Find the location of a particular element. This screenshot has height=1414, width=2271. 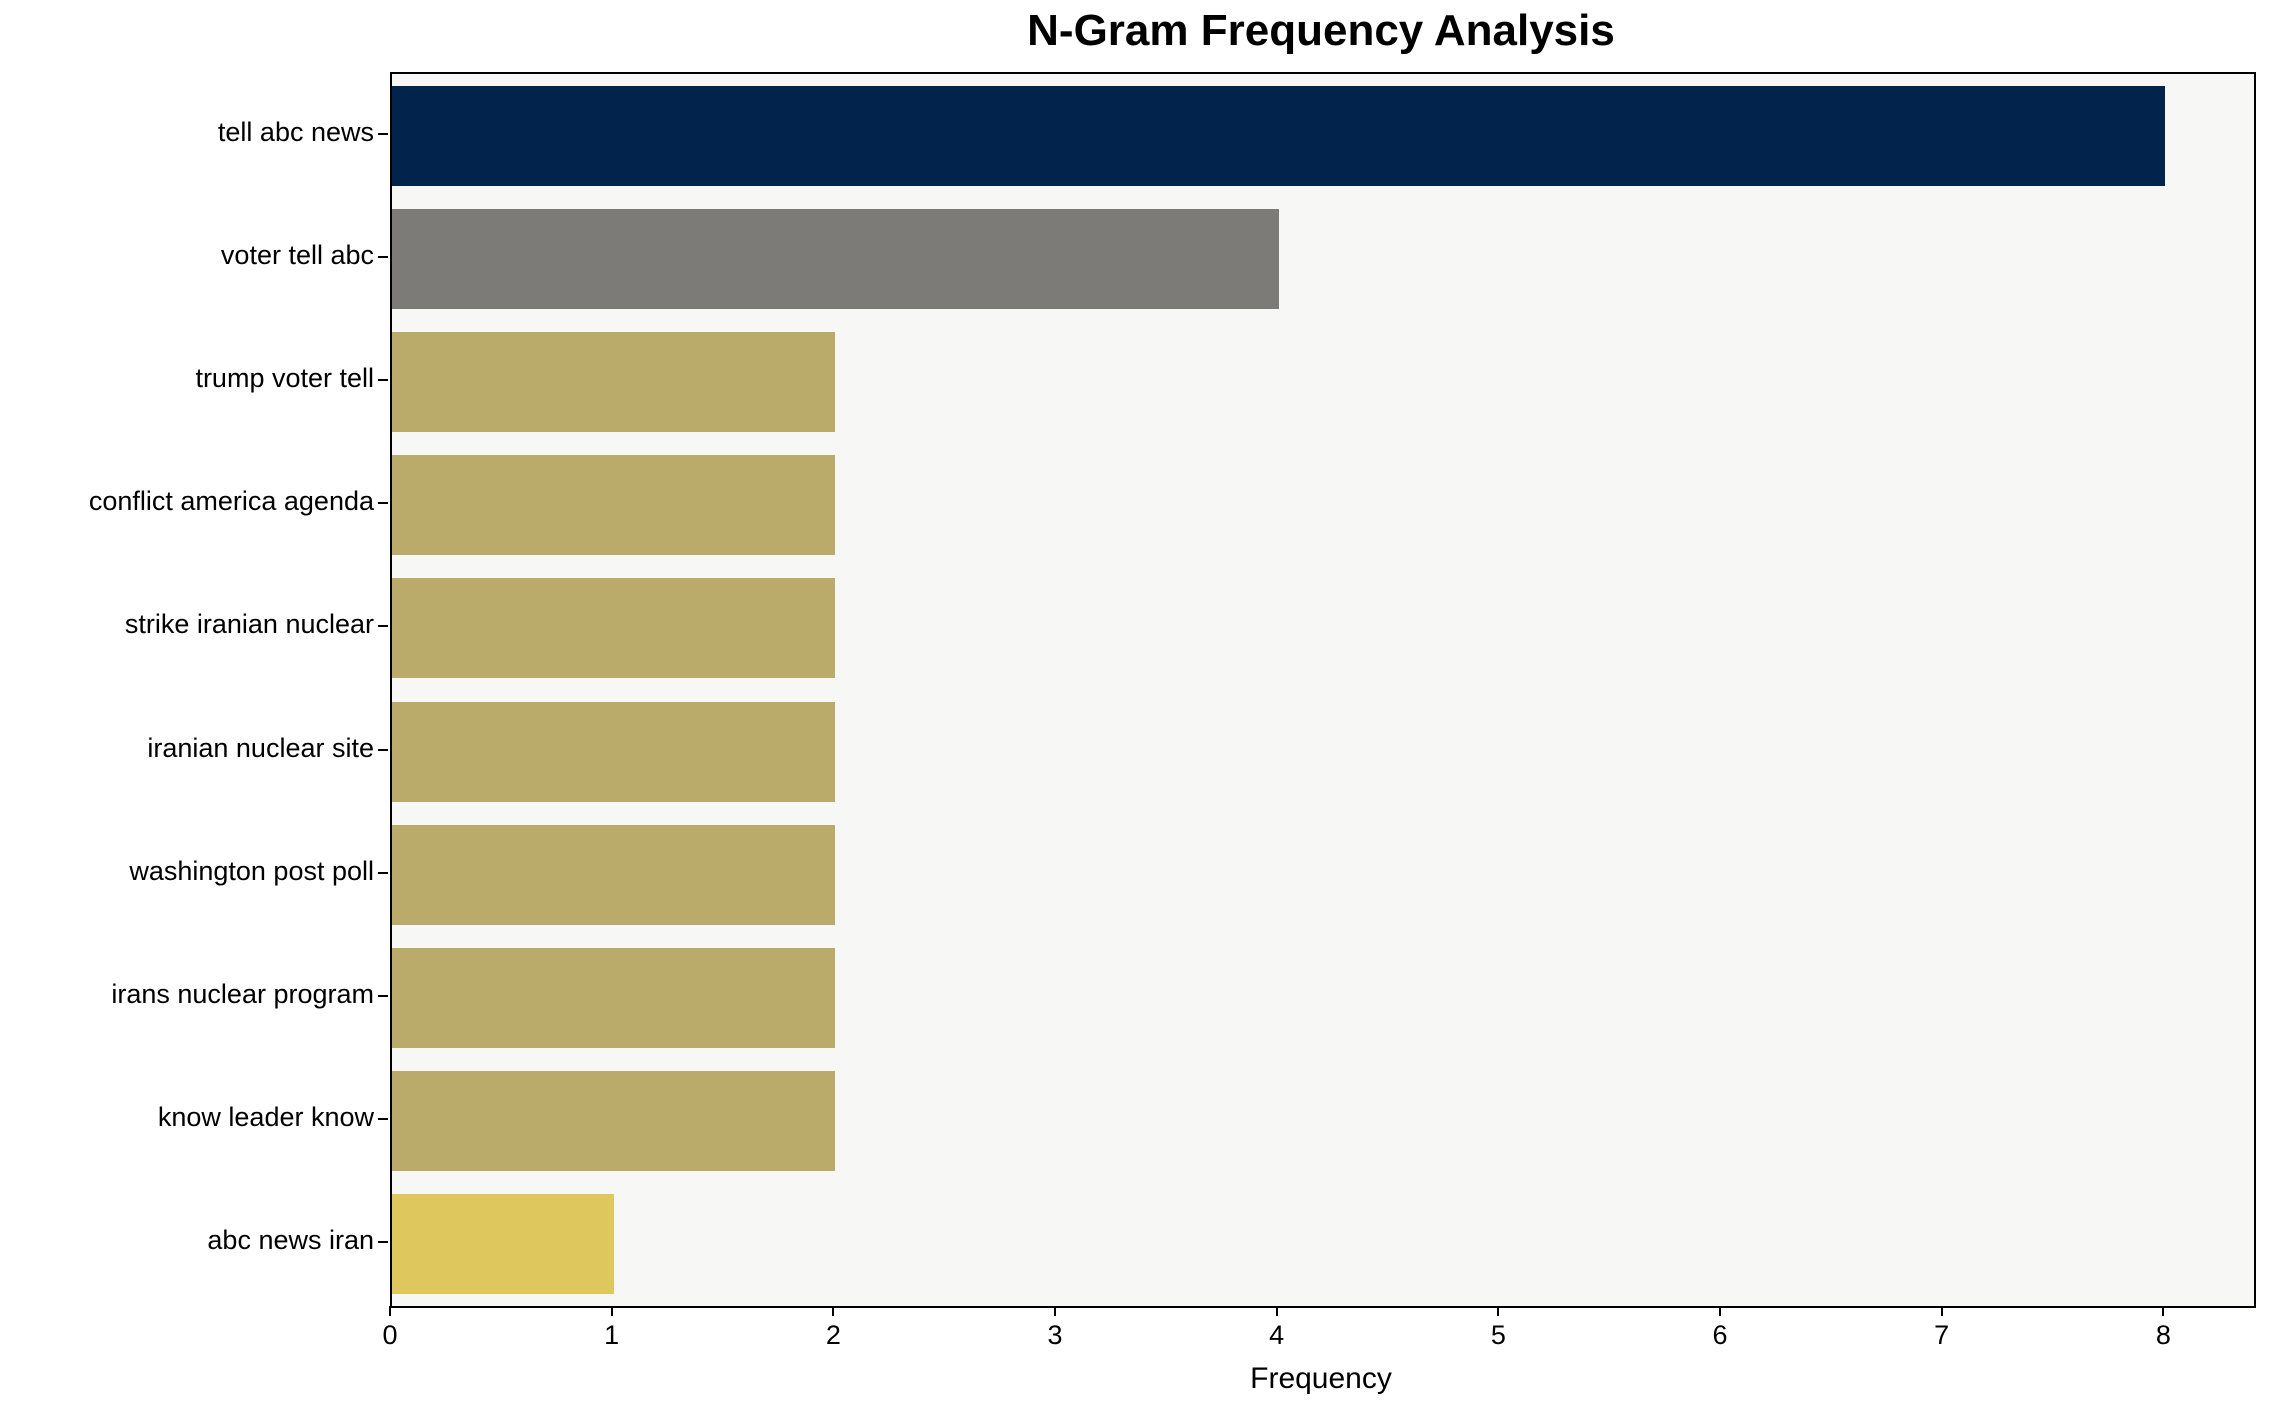

x-tick-label: 7 is located at coordinates (1942, 1335).